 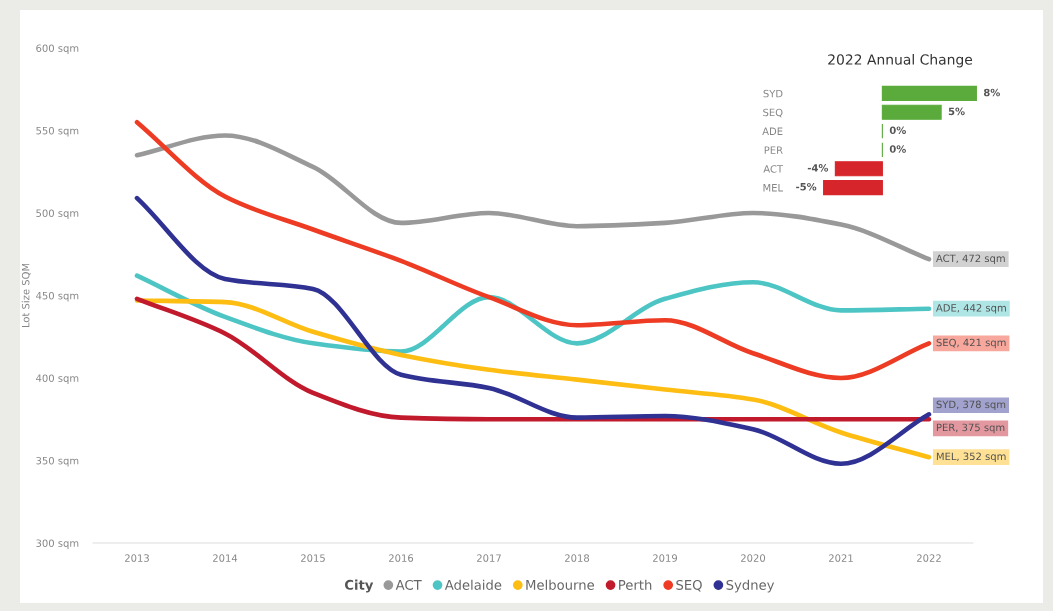 What do you see at coordinates (577, 558) in the screenshot?
I see `x-tick-label: 2018` at bounding box center [577, 558].